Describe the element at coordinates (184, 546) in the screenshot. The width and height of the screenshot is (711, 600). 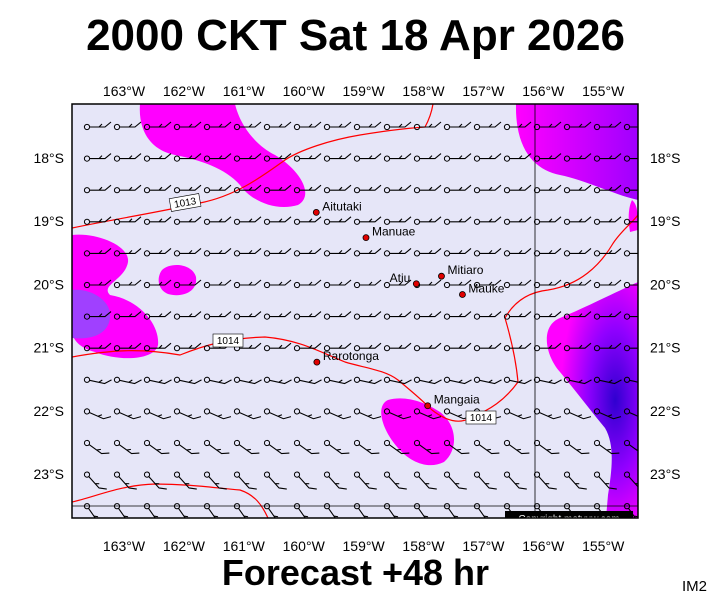
I see `lon-tick-bottom: 162°W` at that location.